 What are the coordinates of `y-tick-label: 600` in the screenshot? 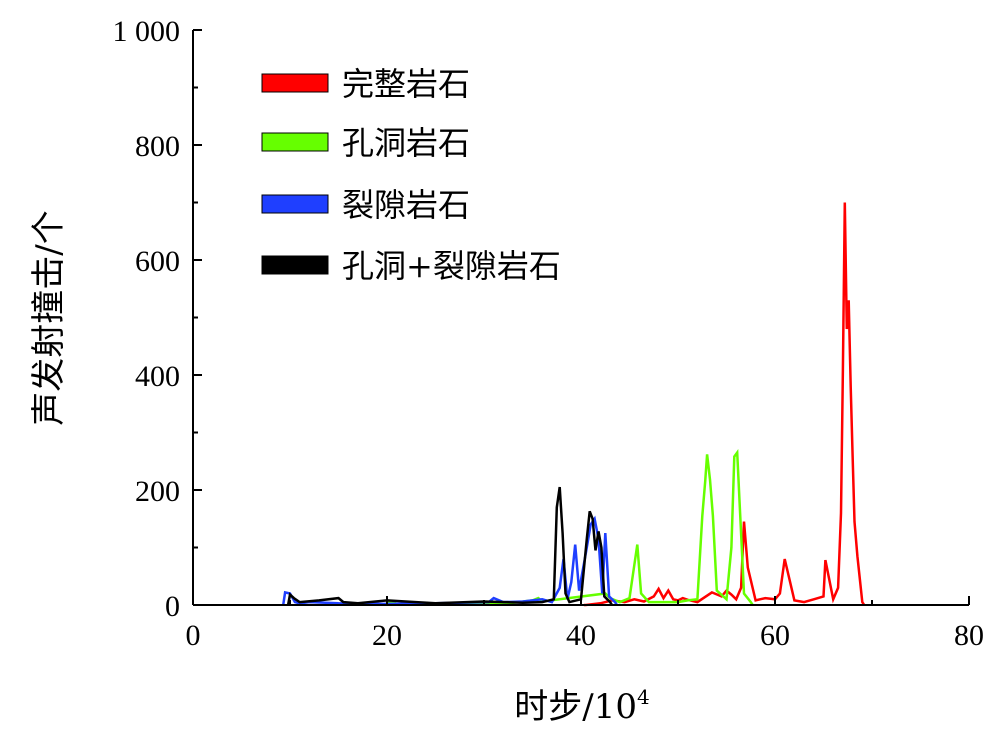 It's located at (157, 261).